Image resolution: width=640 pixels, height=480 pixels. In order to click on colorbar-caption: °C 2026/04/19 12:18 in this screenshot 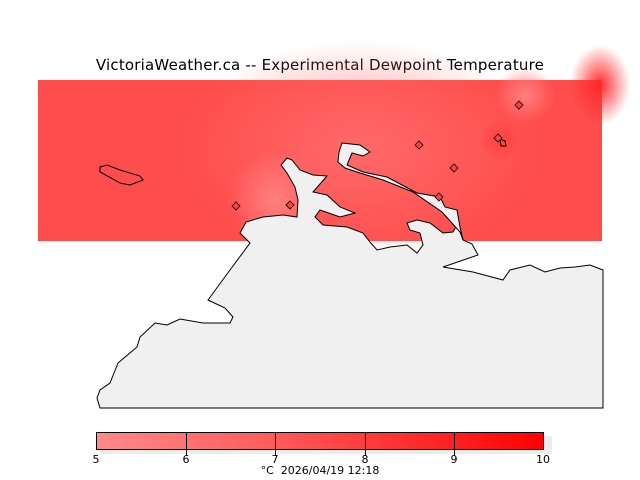, I will do `click(320, 470)`.